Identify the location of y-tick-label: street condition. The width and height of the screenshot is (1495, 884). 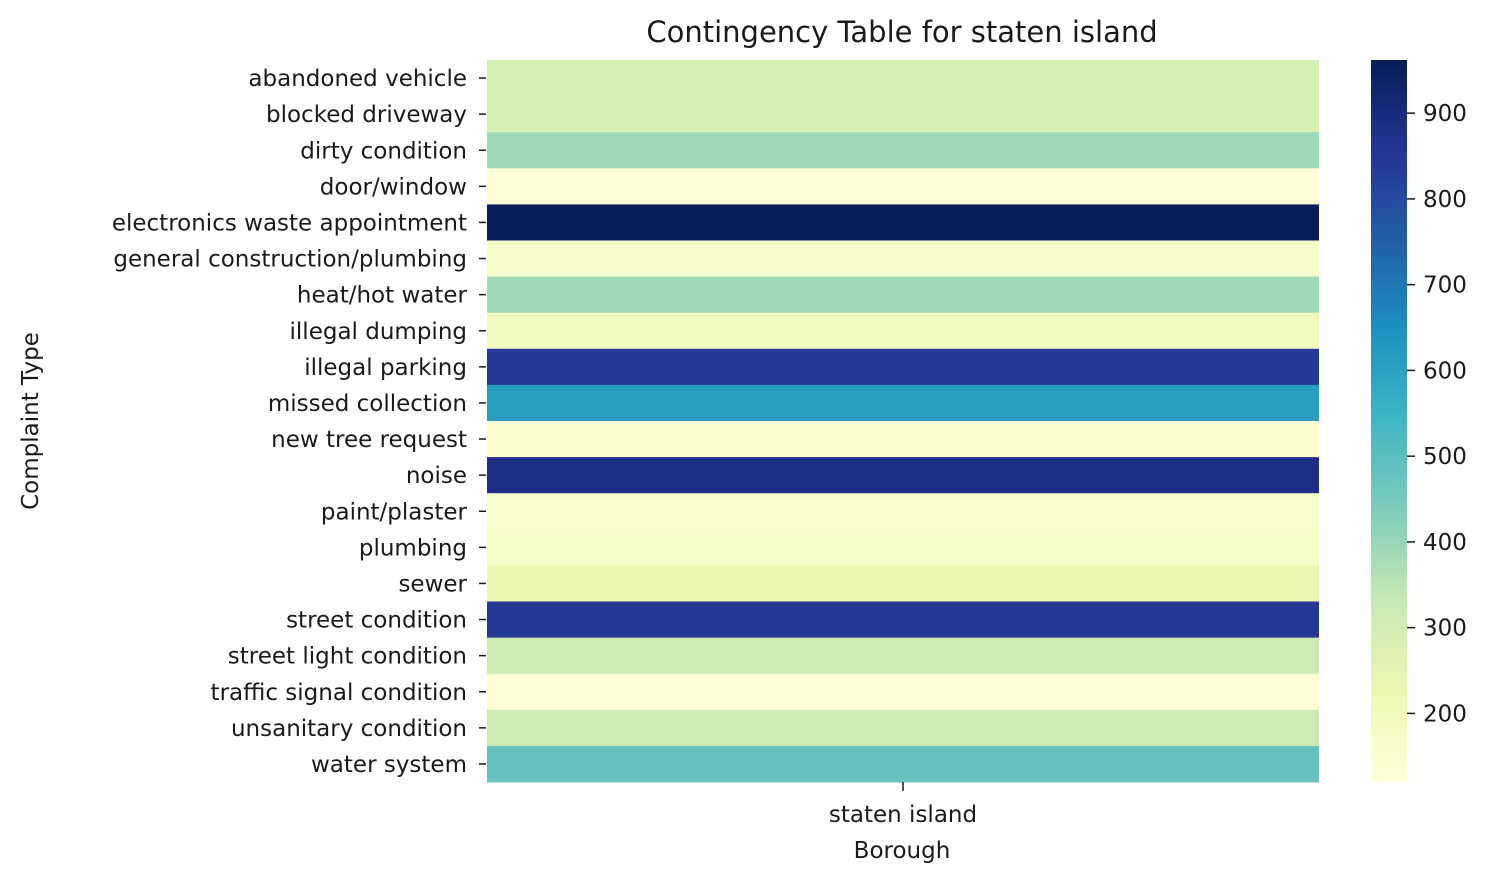
(376, 621).